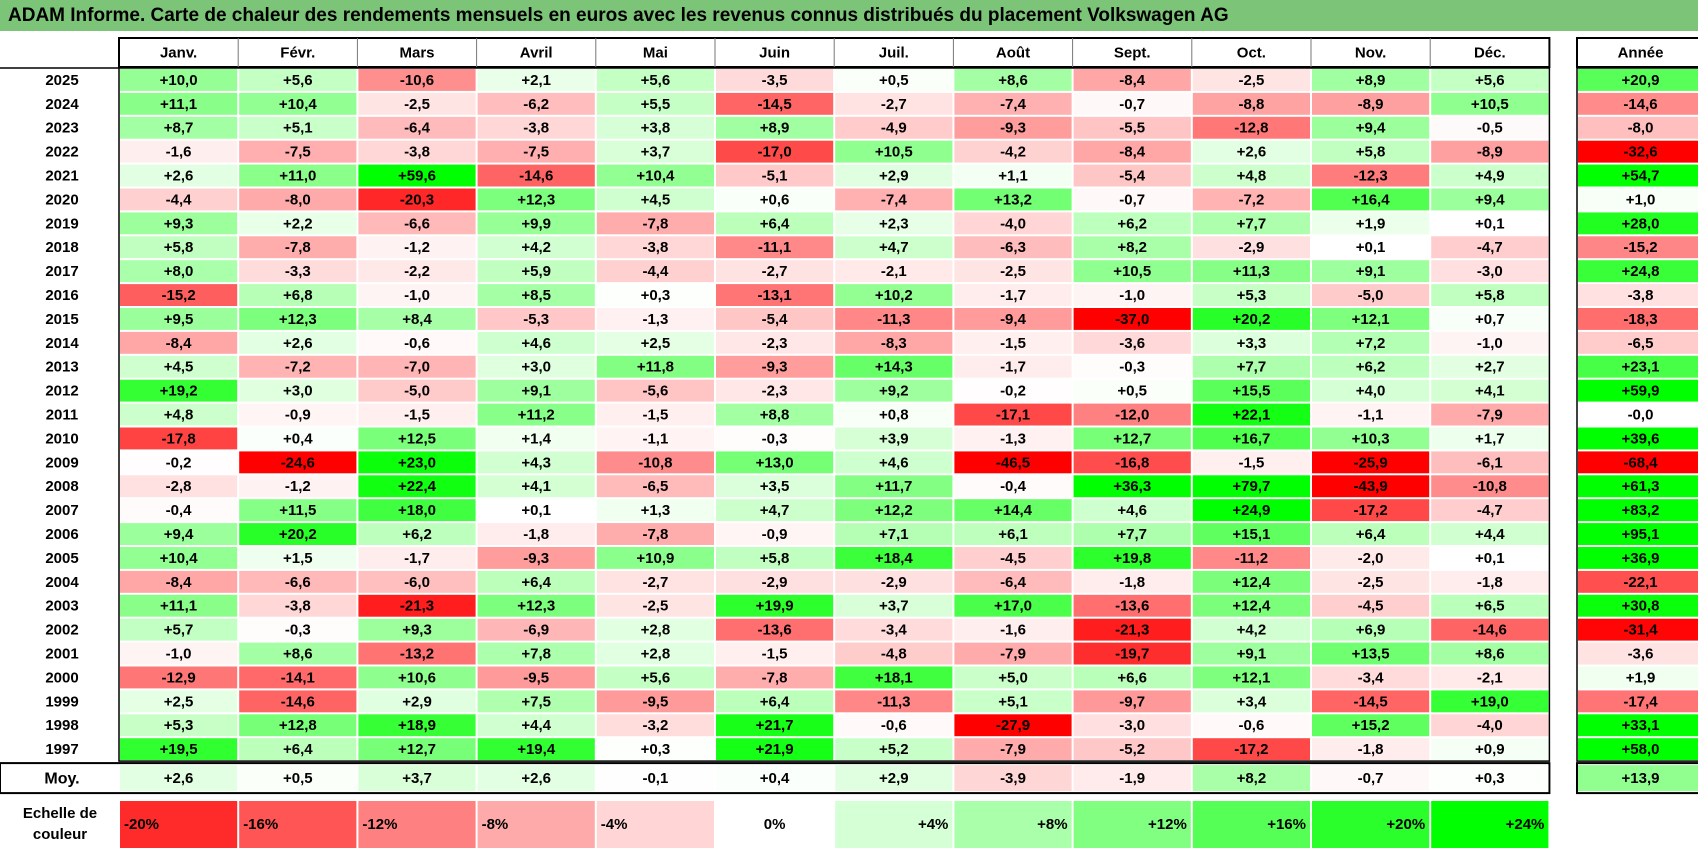  I want to click on average-value: +0,3, so click(1490, 778).